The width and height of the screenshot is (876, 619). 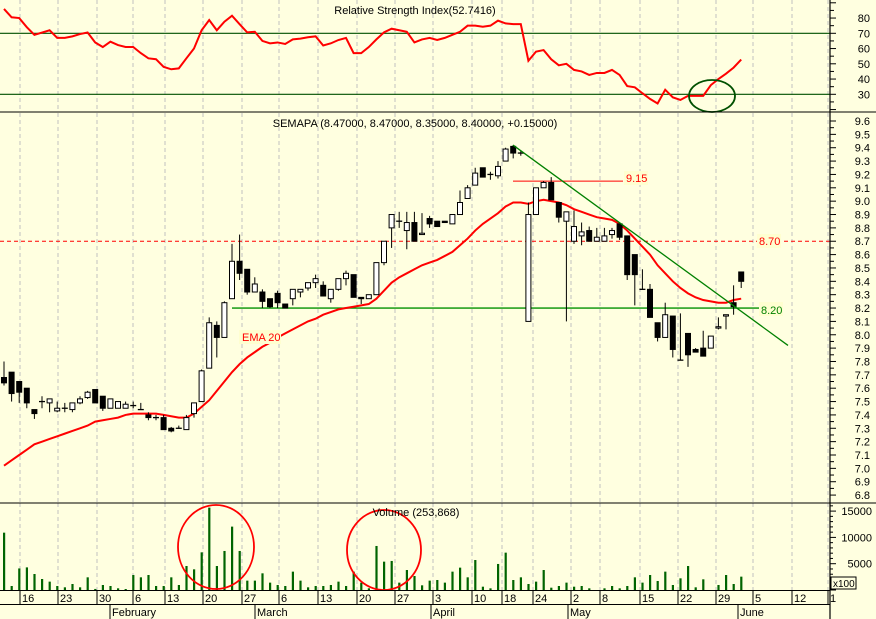 I want to click on rsi-title: Relative Strength Index(52.7416), so click(x=414, y=11).